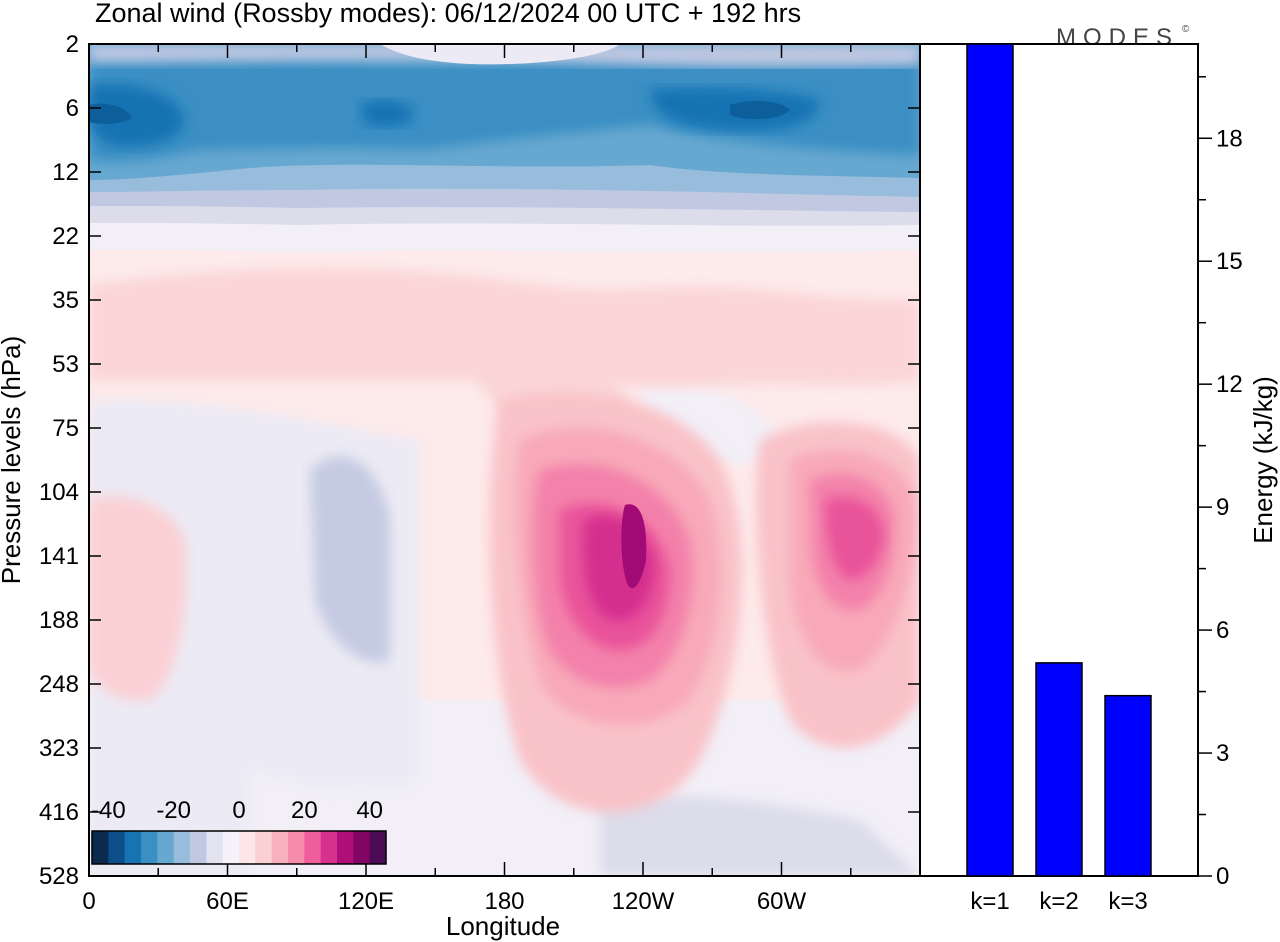 This screenshot has width=1280, height=942. Describe the element at coordinates (65, 428) in the screenshot. I see `y-tick-label: 75` at that location.